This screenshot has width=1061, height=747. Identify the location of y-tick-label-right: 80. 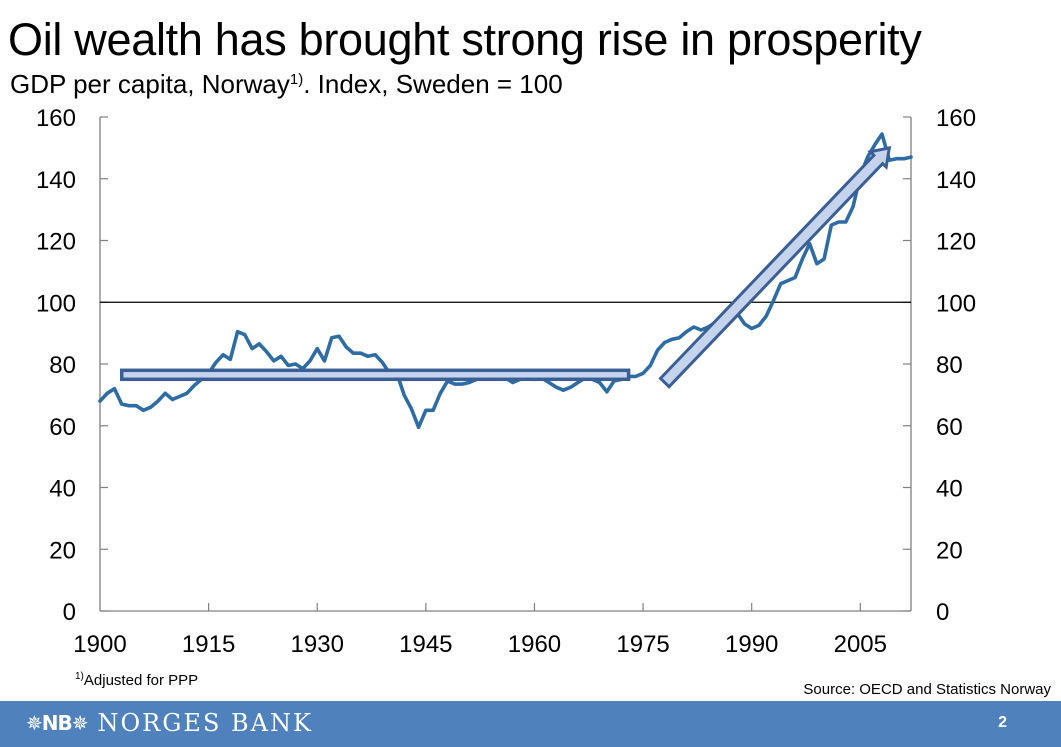
(949, 365).